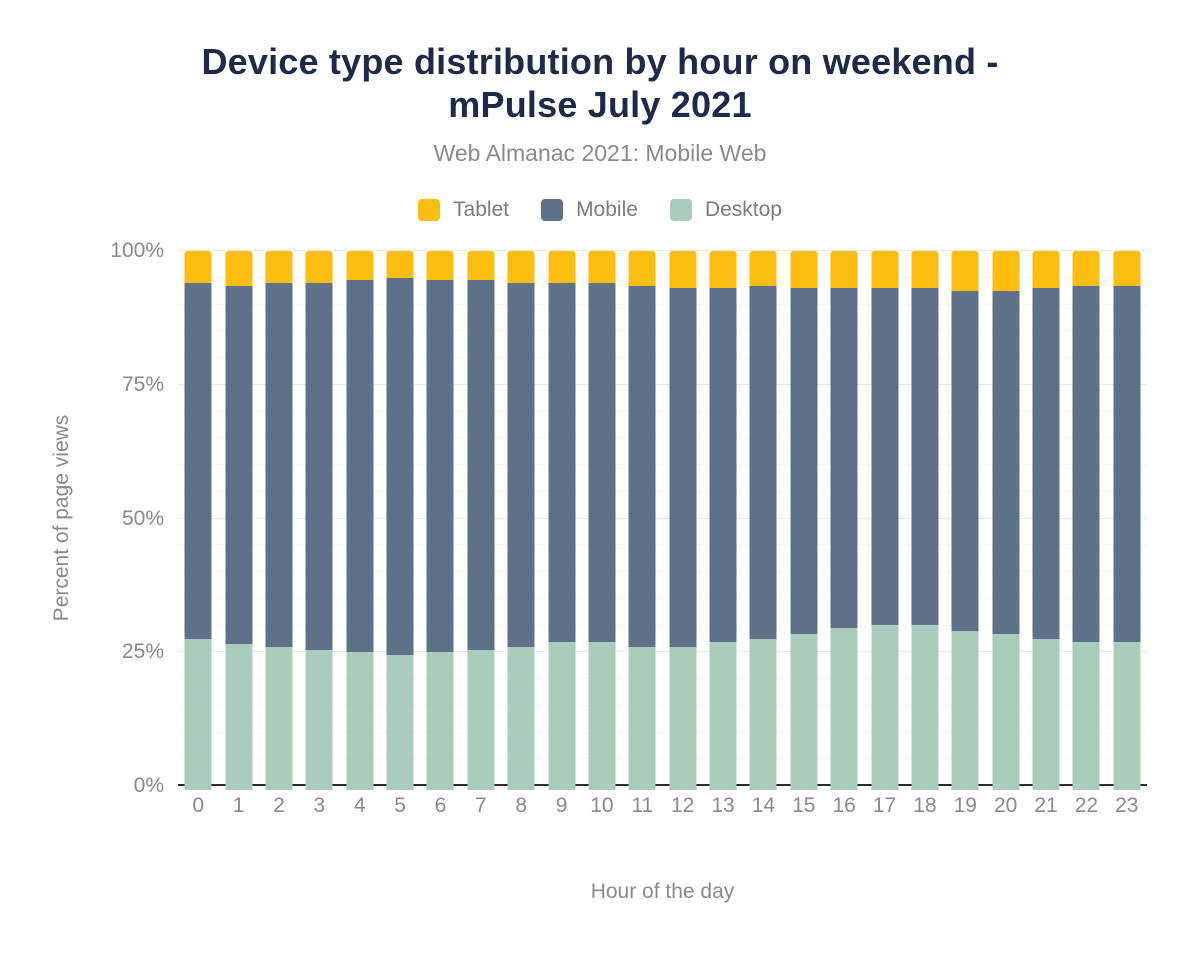 The image size is (1200, 960). What do you see at coordinates (463, 210) in the screenshot?
I see `legend-item-tablet: Tablet` at bounding box center [463, 210].